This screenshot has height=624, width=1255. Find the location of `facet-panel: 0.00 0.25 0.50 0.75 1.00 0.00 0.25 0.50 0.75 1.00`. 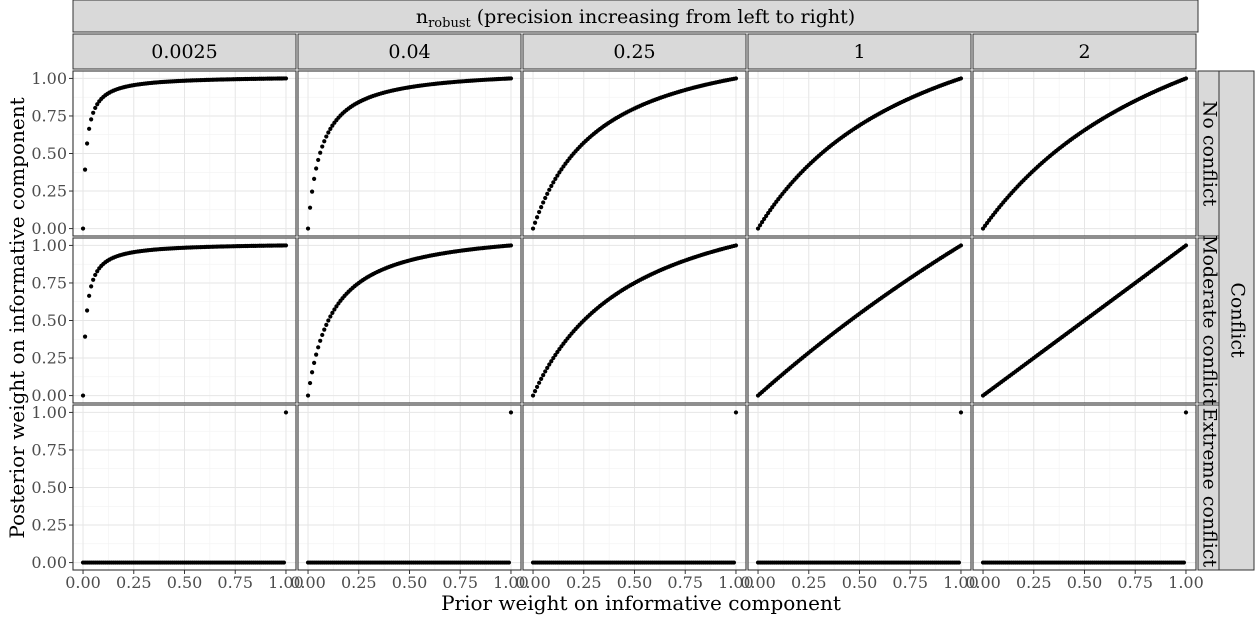

facet-panel: 0.00 0.25 0.50 0.75 1.00 0.00 0.25 0.50 0.75 1.00 is located at coordinates (167, 497).